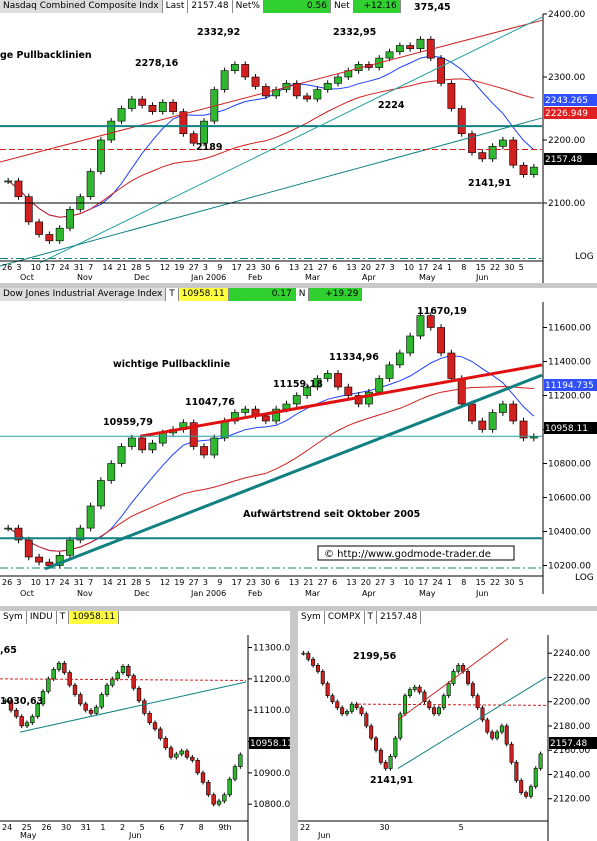  I want to click on x-tick-label: 19, so click(179, 267).